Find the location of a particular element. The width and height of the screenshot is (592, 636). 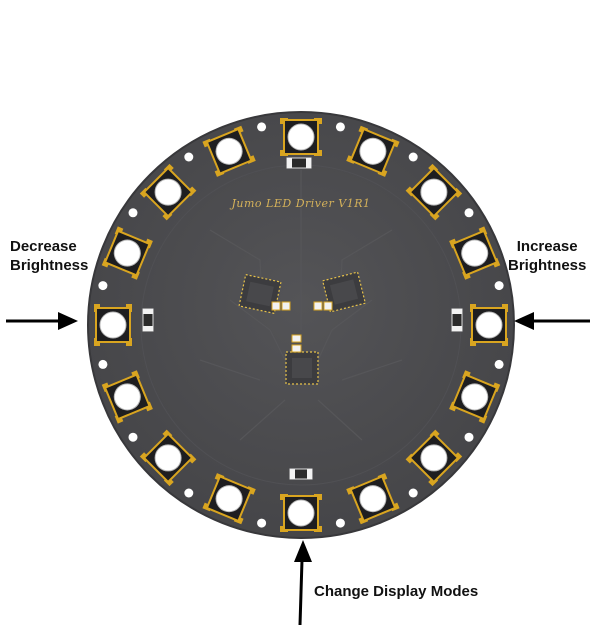

arrow-mode is located at coordinates (303, 583).